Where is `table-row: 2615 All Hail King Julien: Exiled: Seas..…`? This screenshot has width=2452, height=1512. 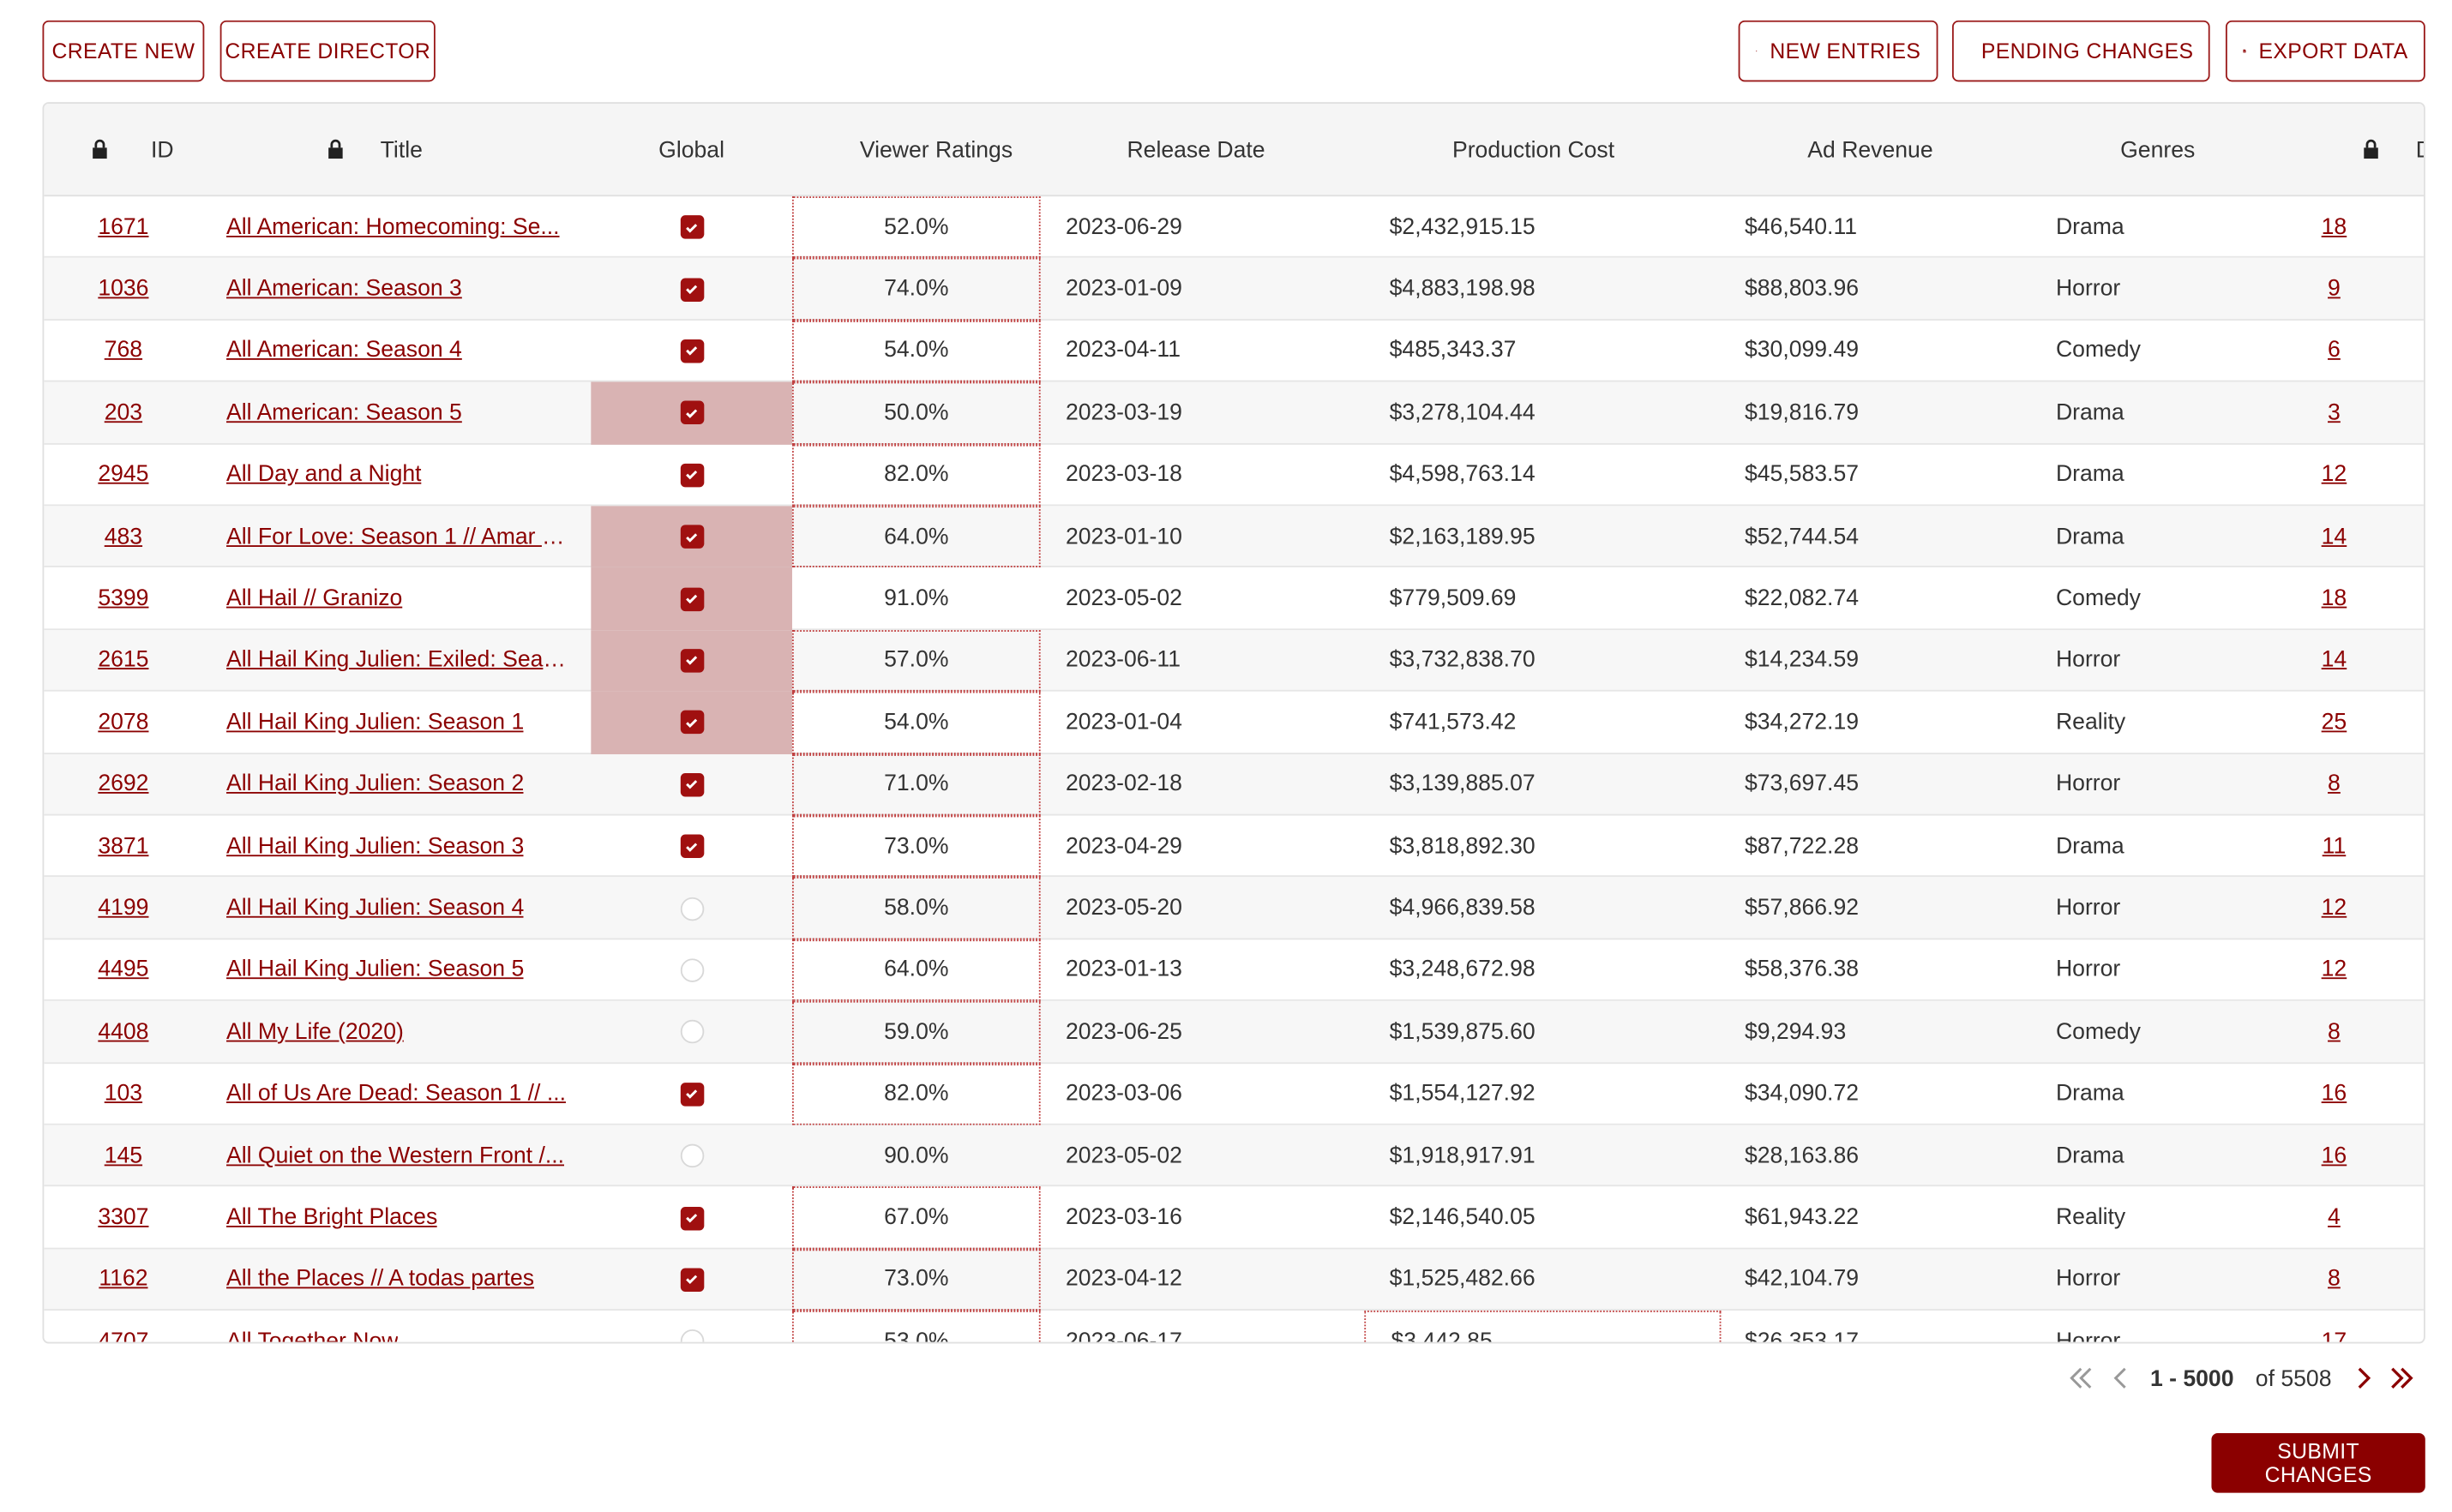 table-row: 2615 All Hail King Julien: Exiled: Seas..… is located at coordinates (1234, 660).